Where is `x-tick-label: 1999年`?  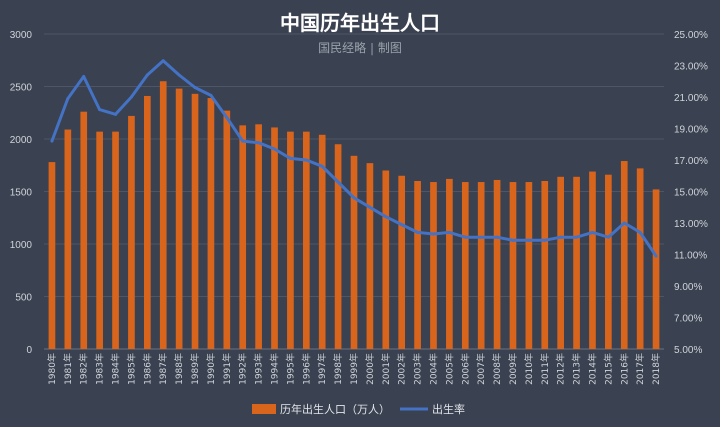 x-tick-label: 1999年 is located at coordinates (354, 369).